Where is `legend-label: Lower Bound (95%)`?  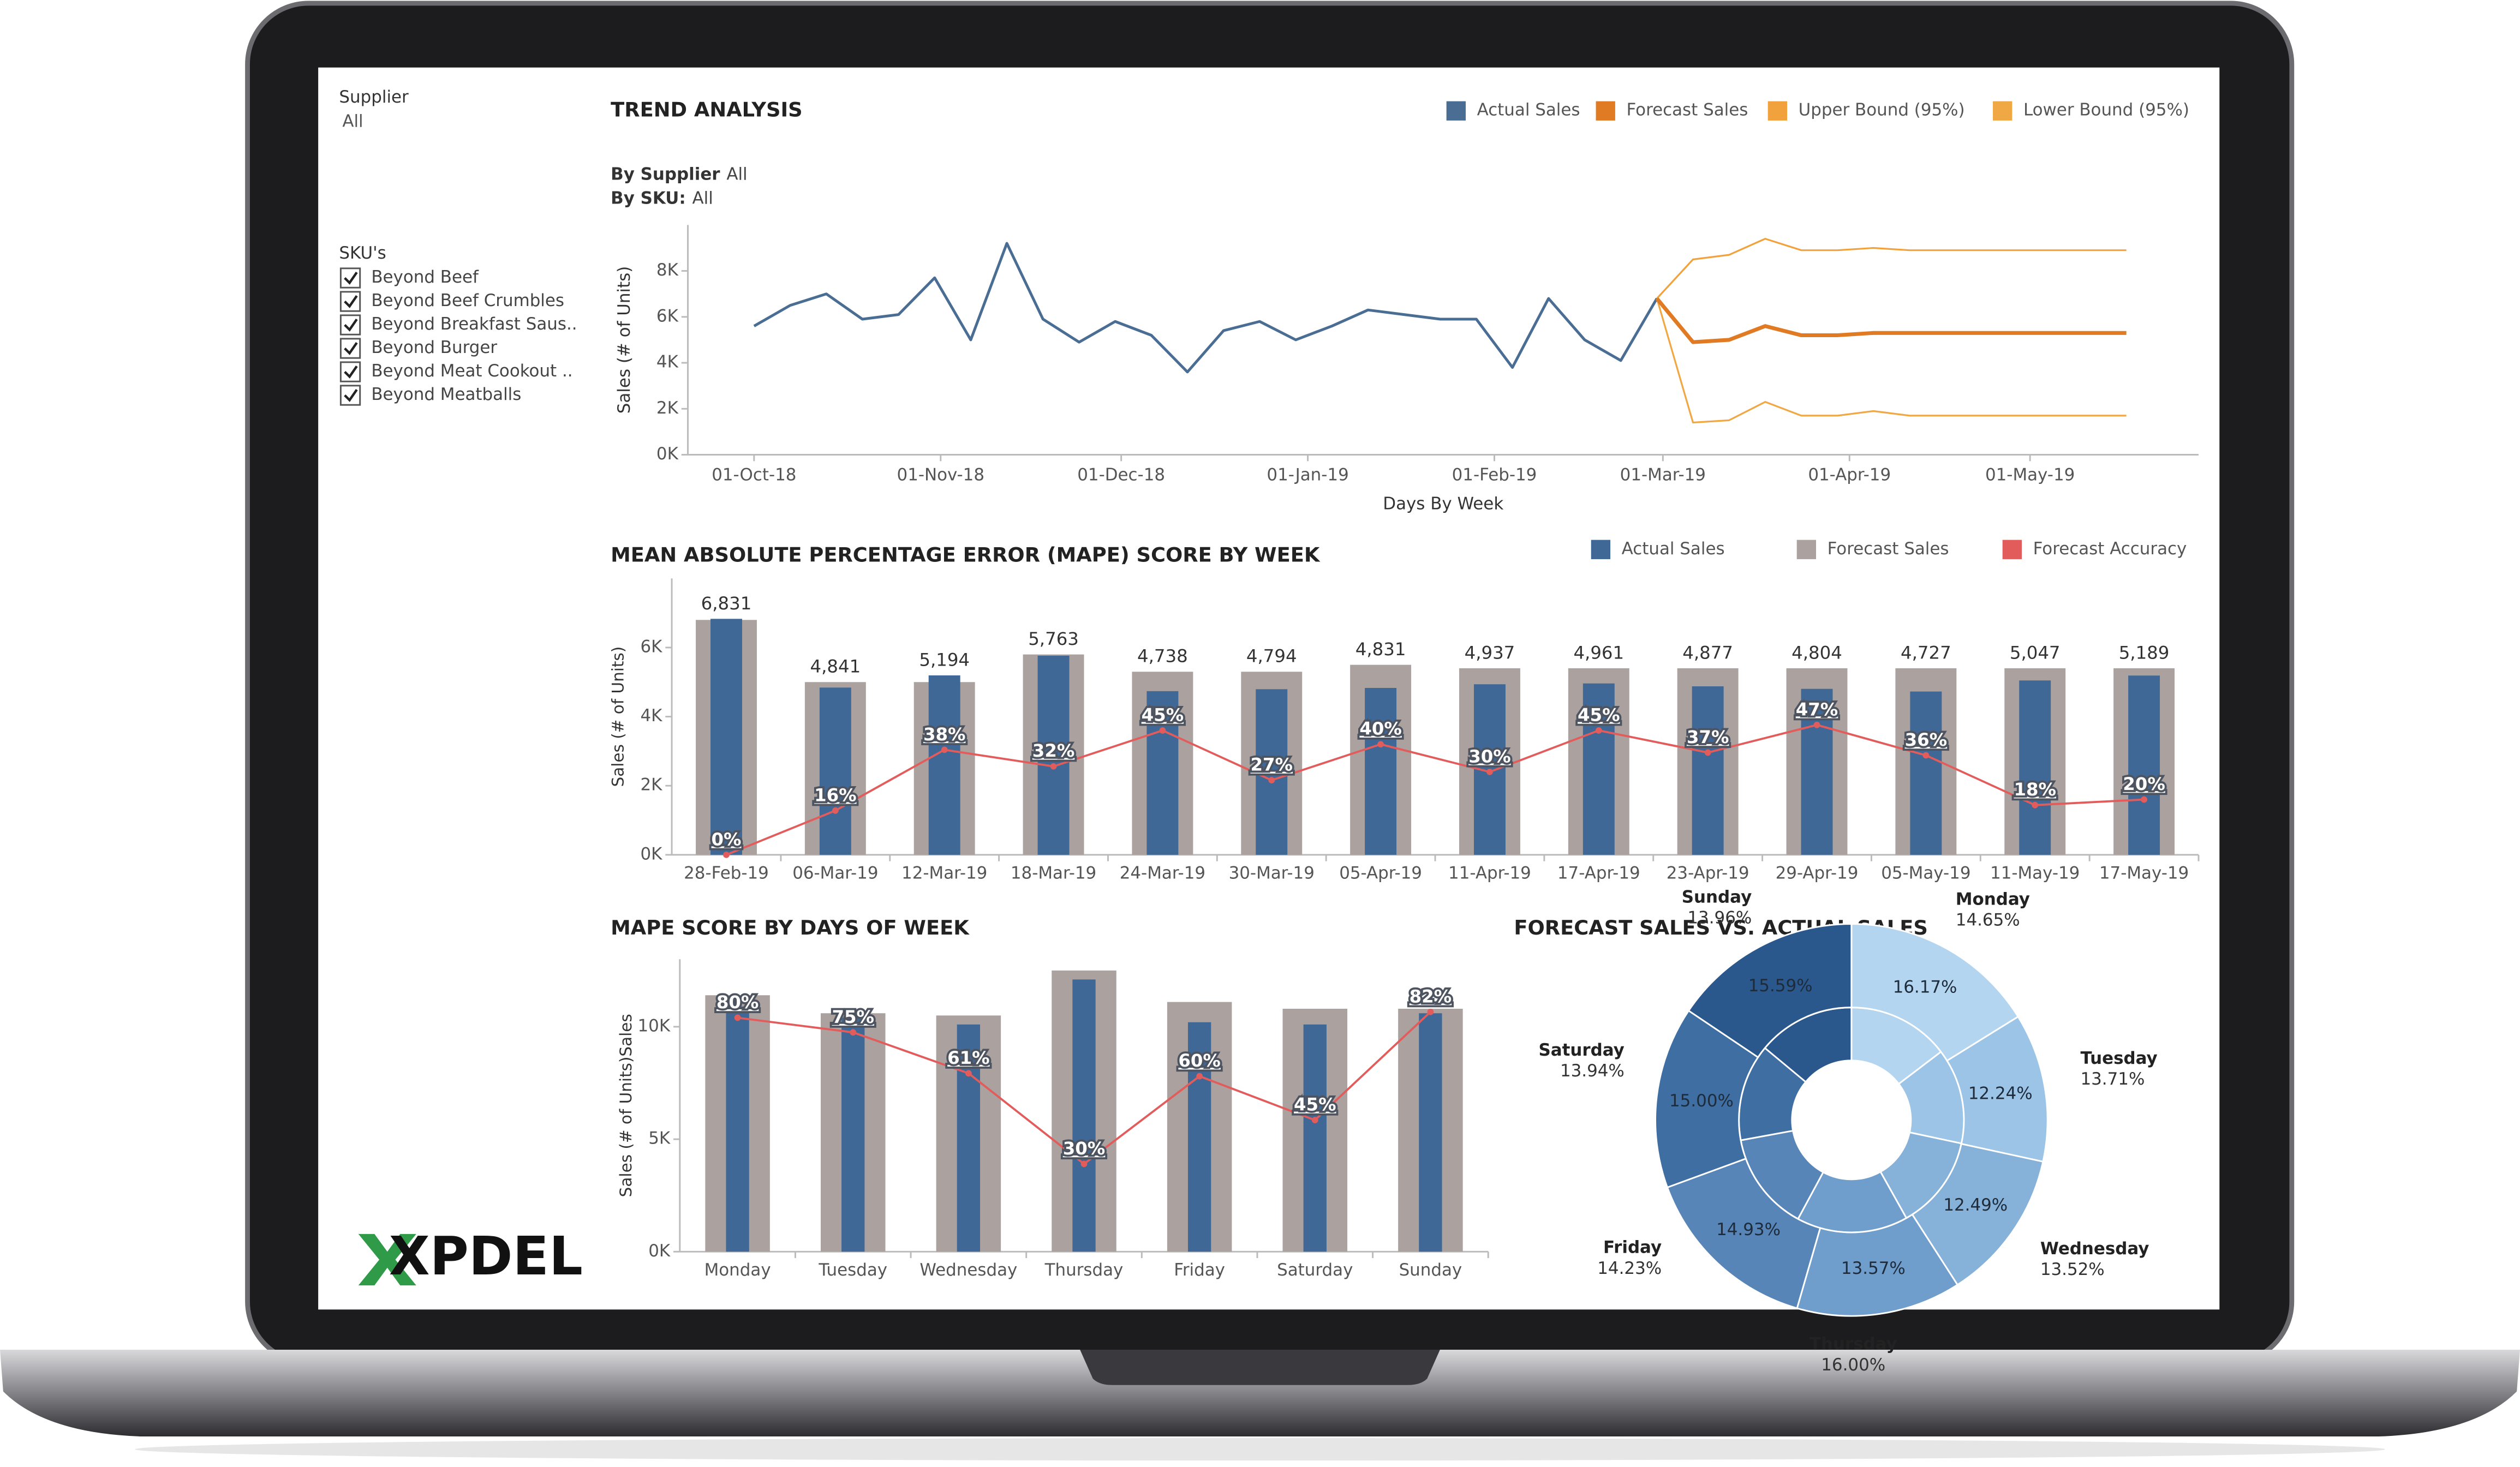 legend-label: Lower Bound (95%) is located at coordinates (2106, 110).